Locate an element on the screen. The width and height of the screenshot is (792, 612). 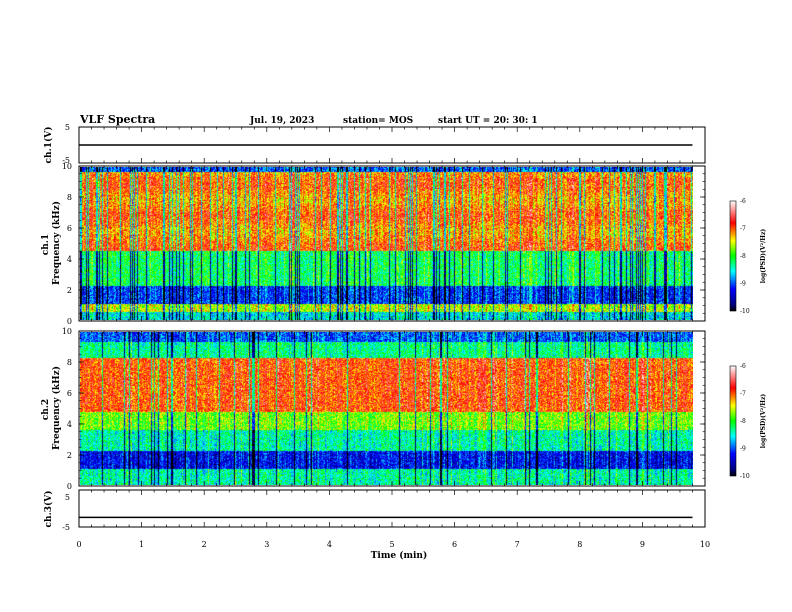
ch2-frequency-tick-labels: 0 2 4 6 8 10 is located at coordinates (67, 409).